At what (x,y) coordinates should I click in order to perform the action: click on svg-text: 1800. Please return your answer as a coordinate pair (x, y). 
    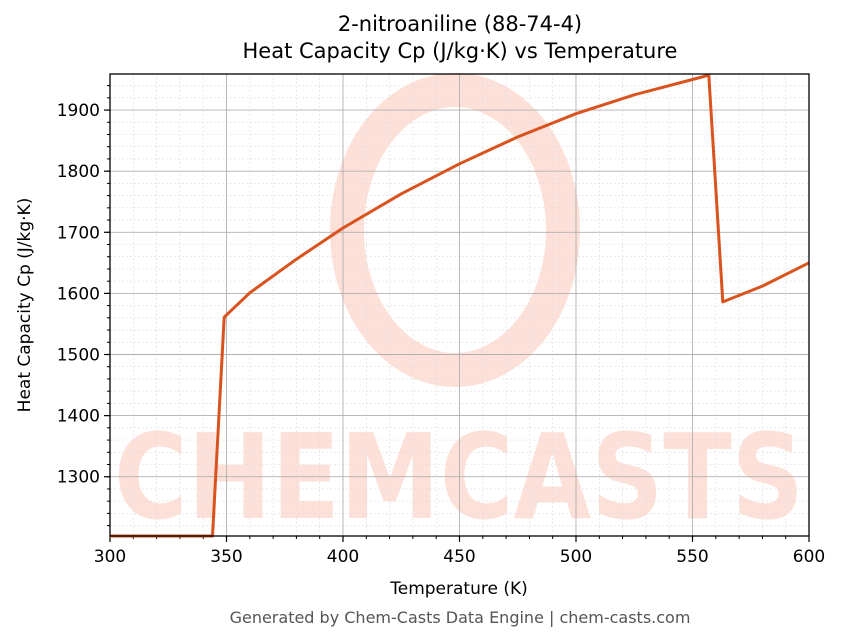
    Looking at the image, I should click on (78, 172).